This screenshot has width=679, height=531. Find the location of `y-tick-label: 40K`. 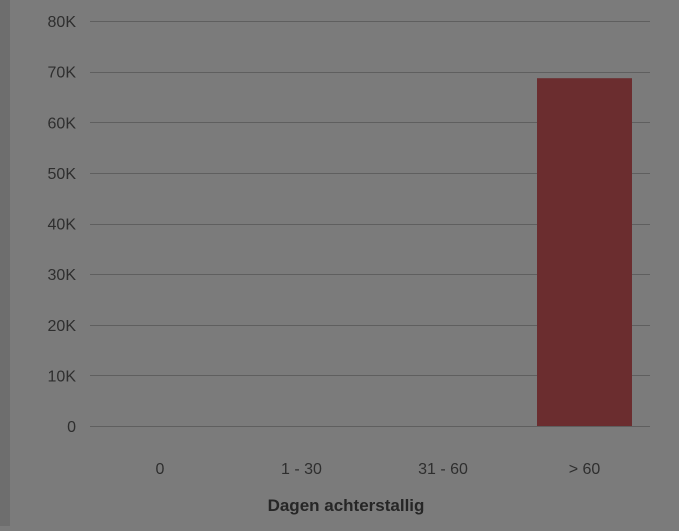

y-tick-label: 40K is located at coordinates (62, 225).